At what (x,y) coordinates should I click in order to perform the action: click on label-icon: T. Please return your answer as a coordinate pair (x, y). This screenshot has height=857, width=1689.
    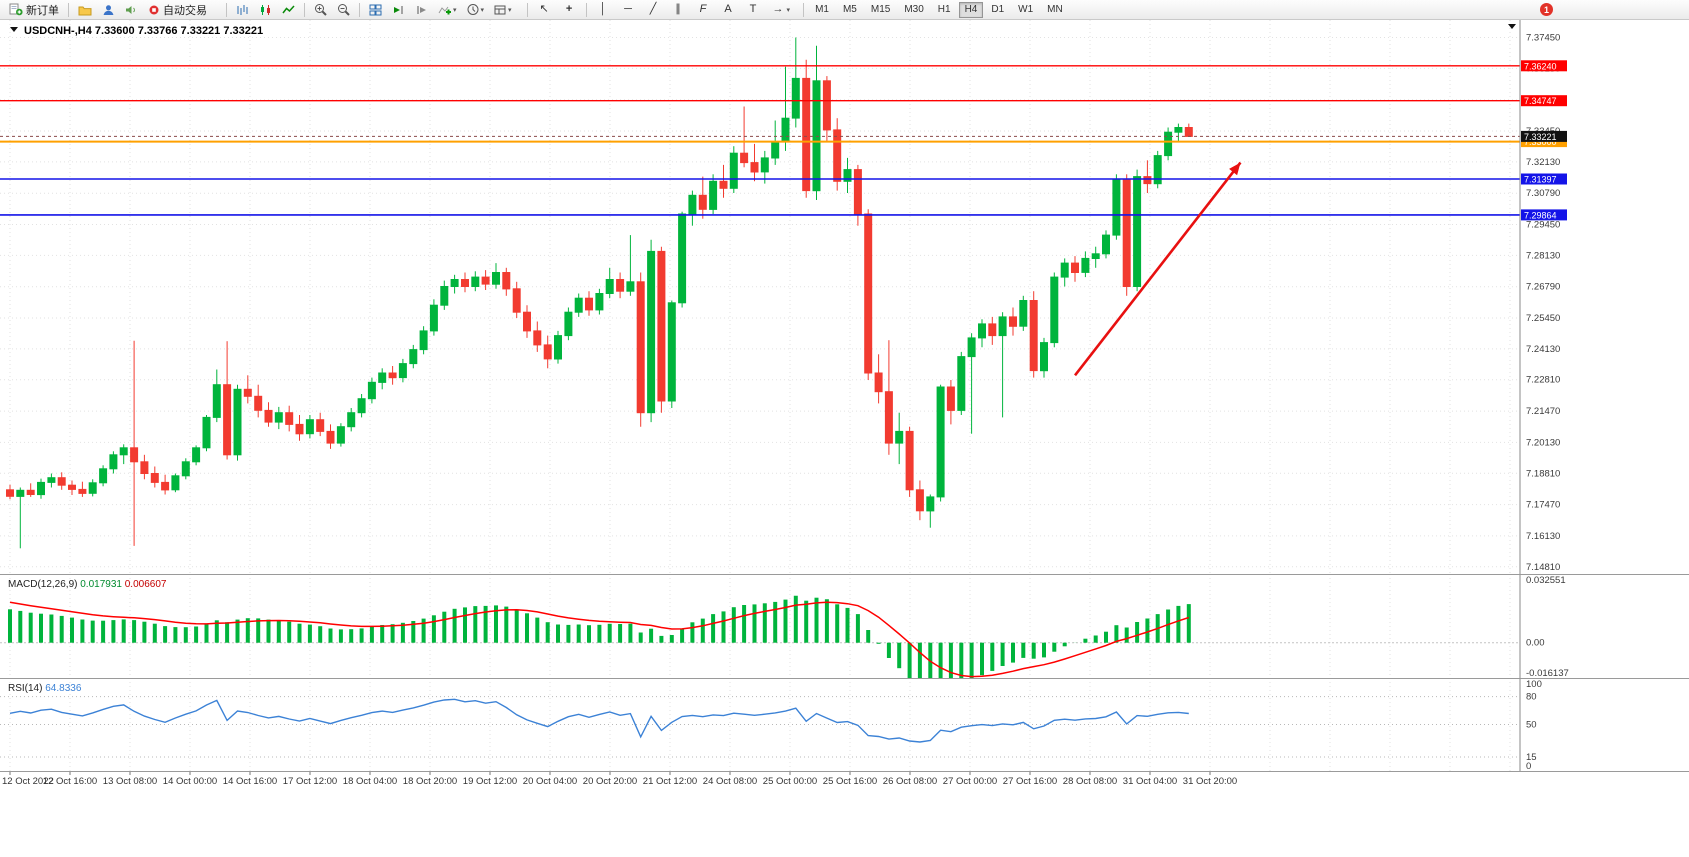
    Looking at the image, I should click on (753, 9).